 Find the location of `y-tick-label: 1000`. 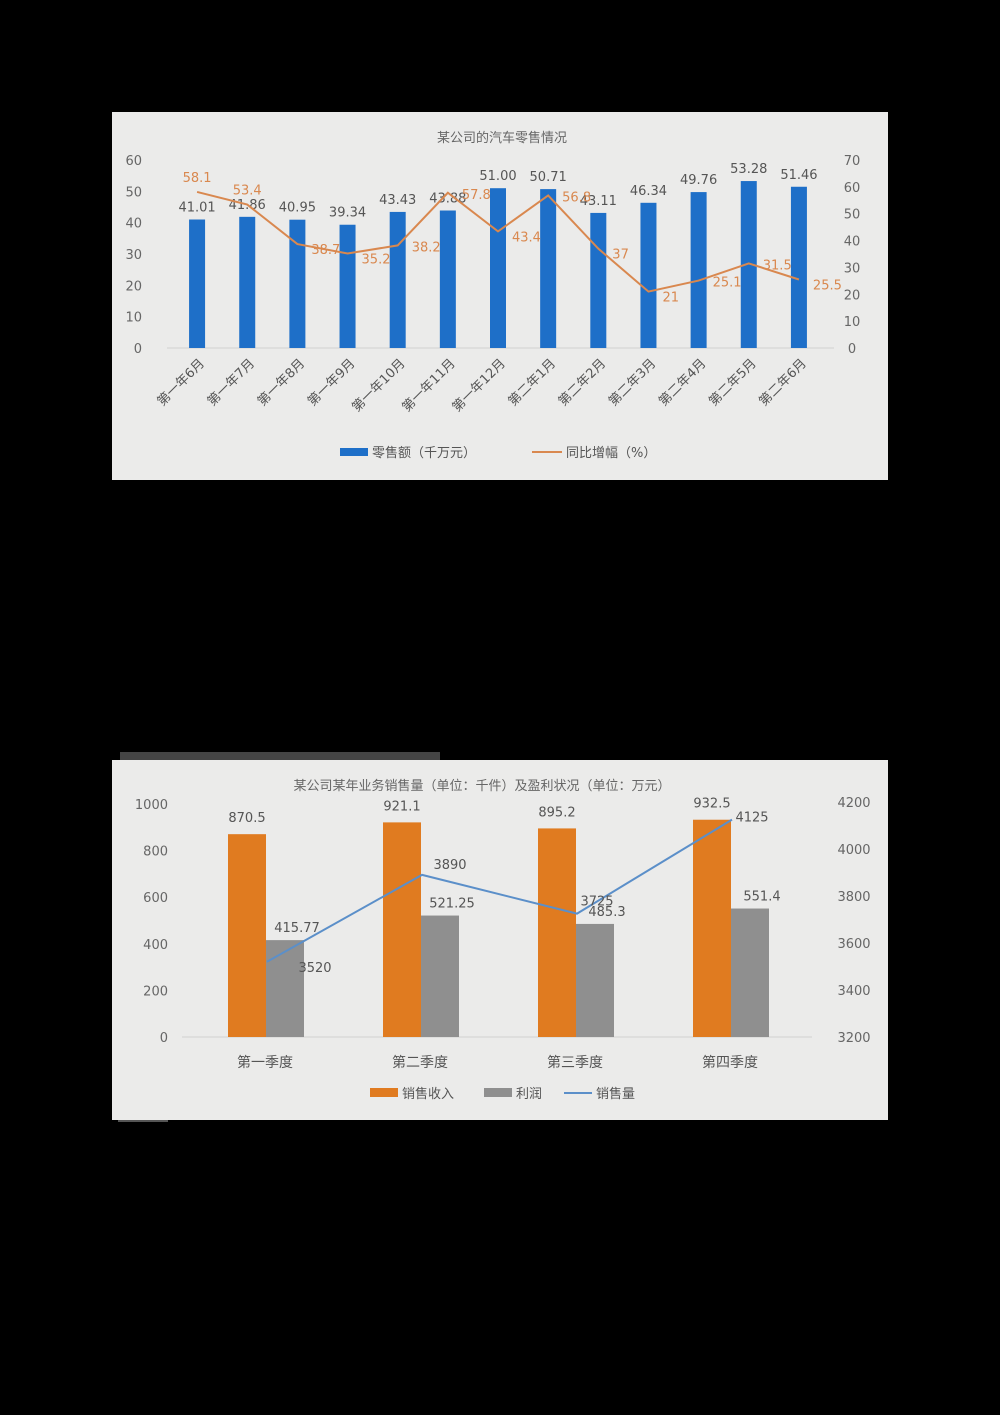

y-tick-label: 1000 is located at coordinates (151, 805).